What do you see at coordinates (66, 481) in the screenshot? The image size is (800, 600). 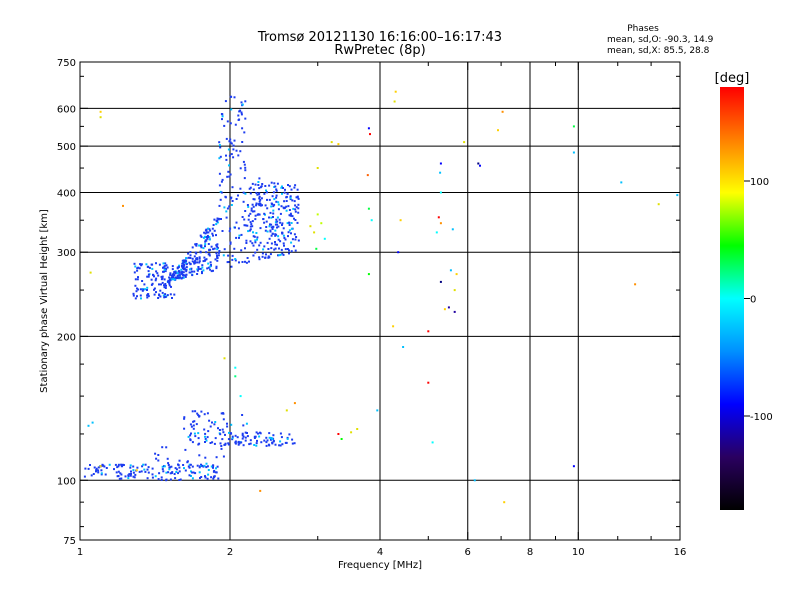 I see `y-tick-label: 100` at bounding box center [66, 481].